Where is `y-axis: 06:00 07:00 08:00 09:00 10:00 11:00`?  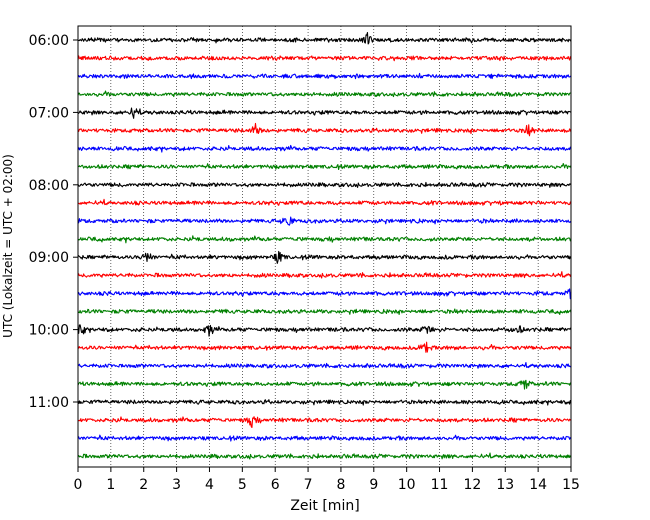 y-axis: 06:00 07:00 08:00 09:00 10:00 11:00 is located at coordinates (53, 222).